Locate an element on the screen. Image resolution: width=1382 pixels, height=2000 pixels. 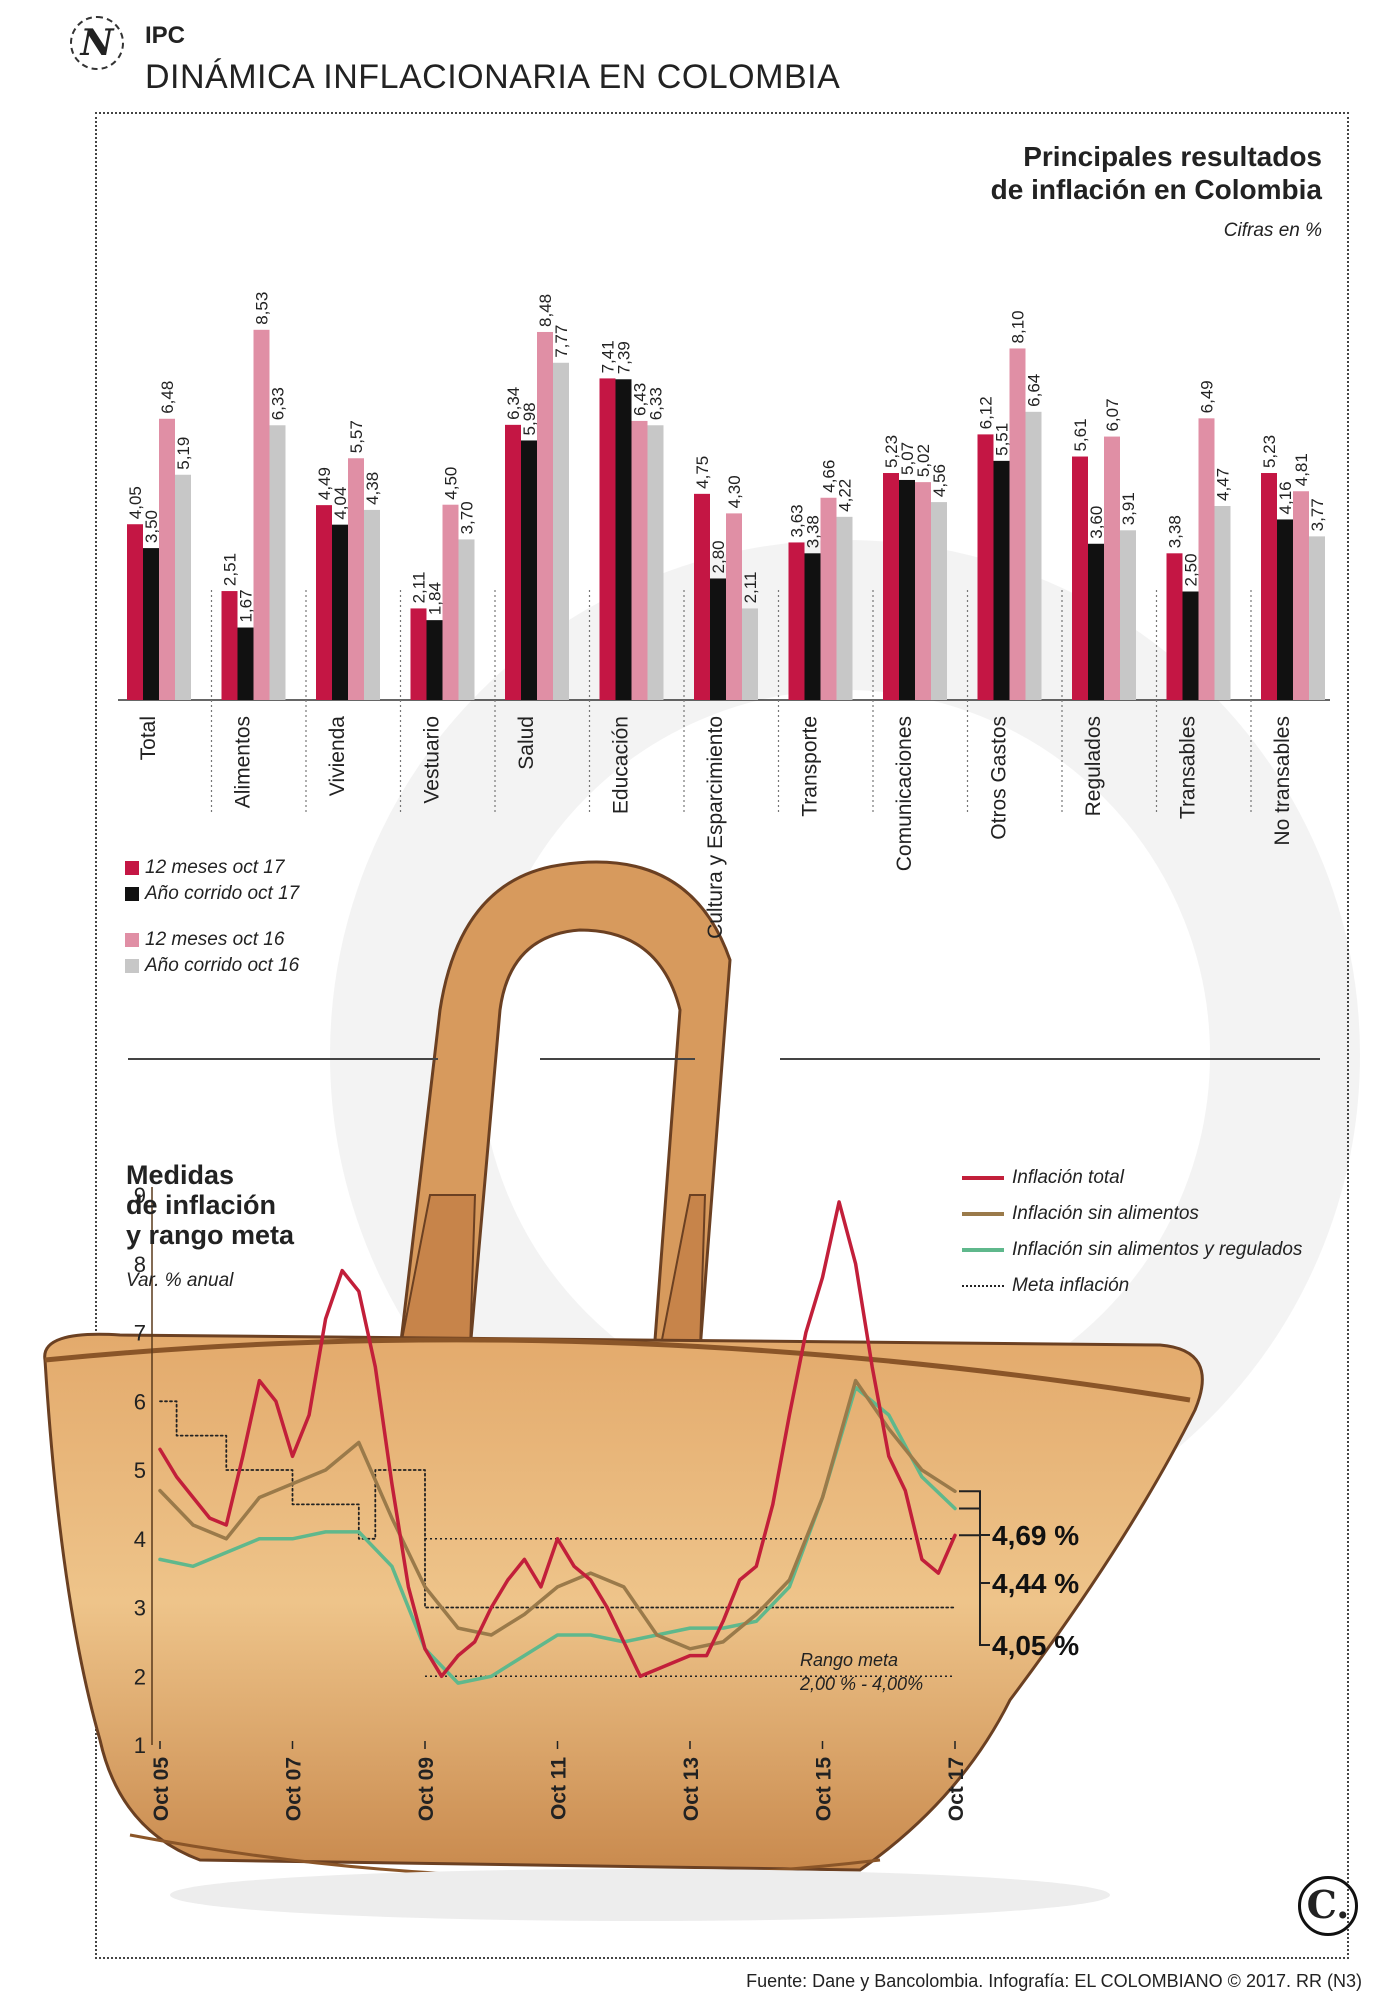
bar-value-label: 3,70 is located at coordinates (467, 517).